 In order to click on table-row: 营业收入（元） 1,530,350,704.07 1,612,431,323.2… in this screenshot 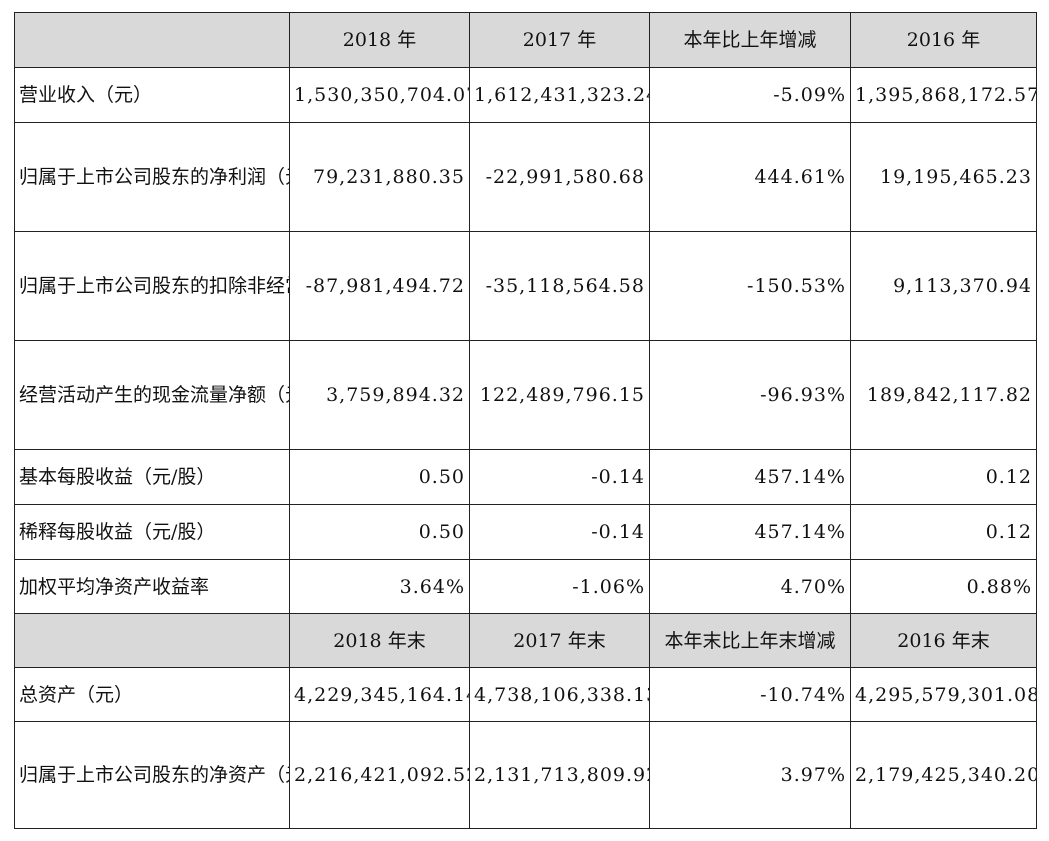, I will do `click(525, 95)`.